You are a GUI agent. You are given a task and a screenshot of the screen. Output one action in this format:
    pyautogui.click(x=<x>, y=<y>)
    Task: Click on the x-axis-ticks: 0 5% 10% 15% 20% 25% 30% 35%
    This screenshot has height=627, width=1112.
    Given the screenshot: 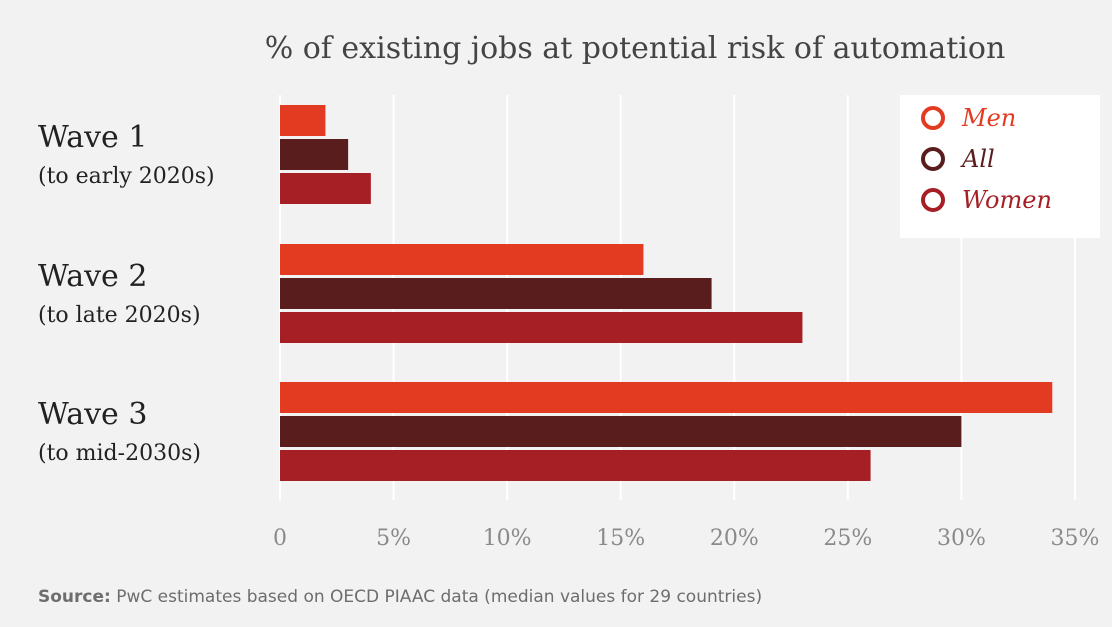 What is the action you would take?
    pyautogui.click(x=686, y=538)
    